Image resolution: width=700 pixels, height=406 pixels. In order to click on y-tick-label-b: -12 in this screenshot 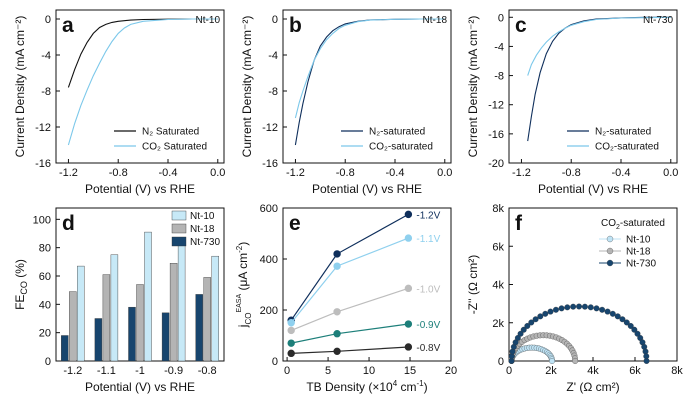, I will do `click(270, 128)`.